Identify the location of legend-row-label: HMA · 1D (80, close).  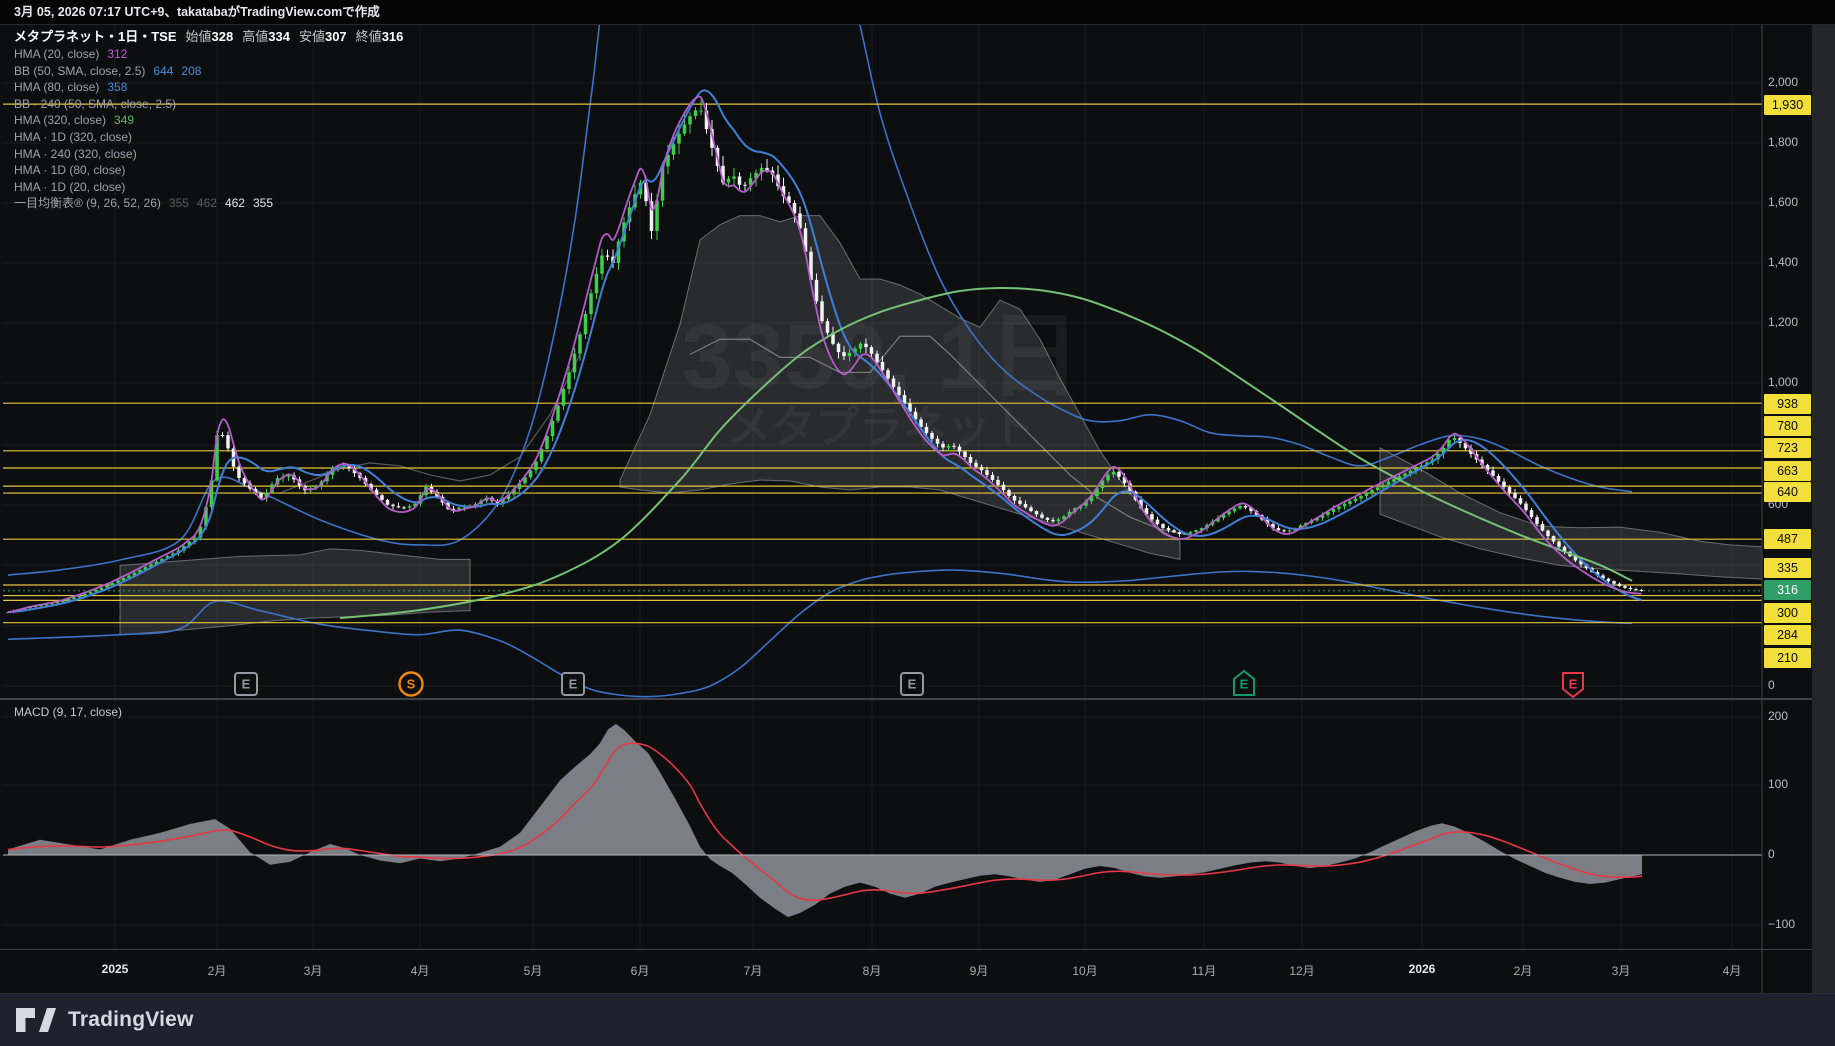
(70, 170).